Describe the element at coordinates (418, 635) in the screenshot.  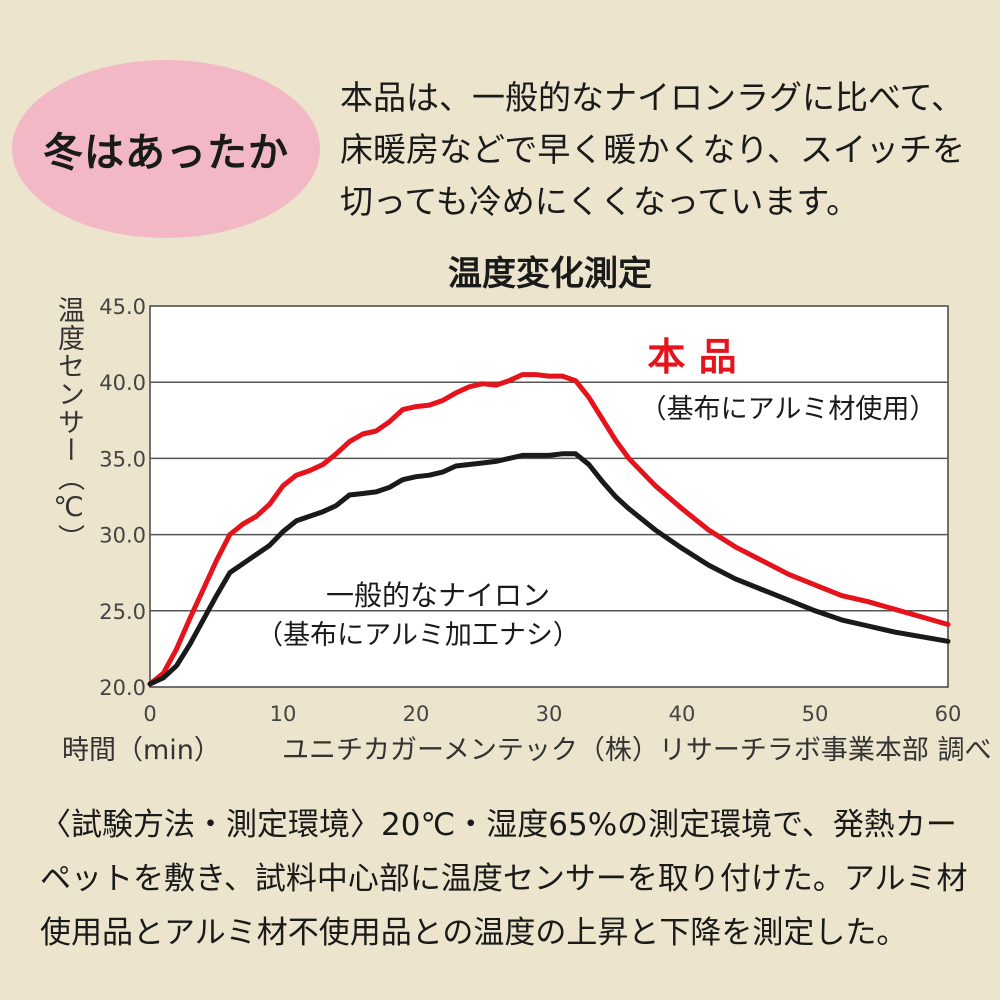
I see `nylon-sublabel: （基布にアルミ加工ナシ）` at that location.